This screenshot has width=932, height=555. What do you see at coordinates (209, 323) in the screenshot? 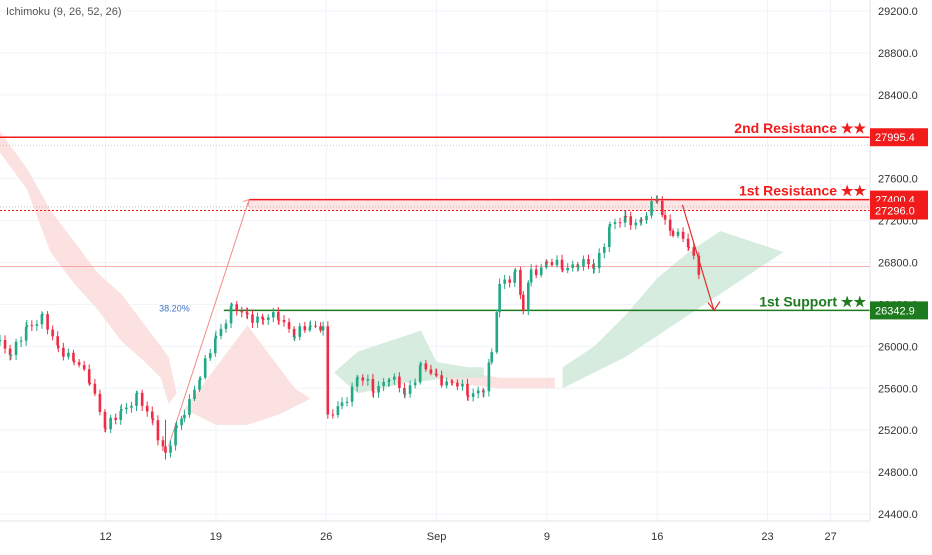
I see `rally-line` at bounding box center [209, 323].